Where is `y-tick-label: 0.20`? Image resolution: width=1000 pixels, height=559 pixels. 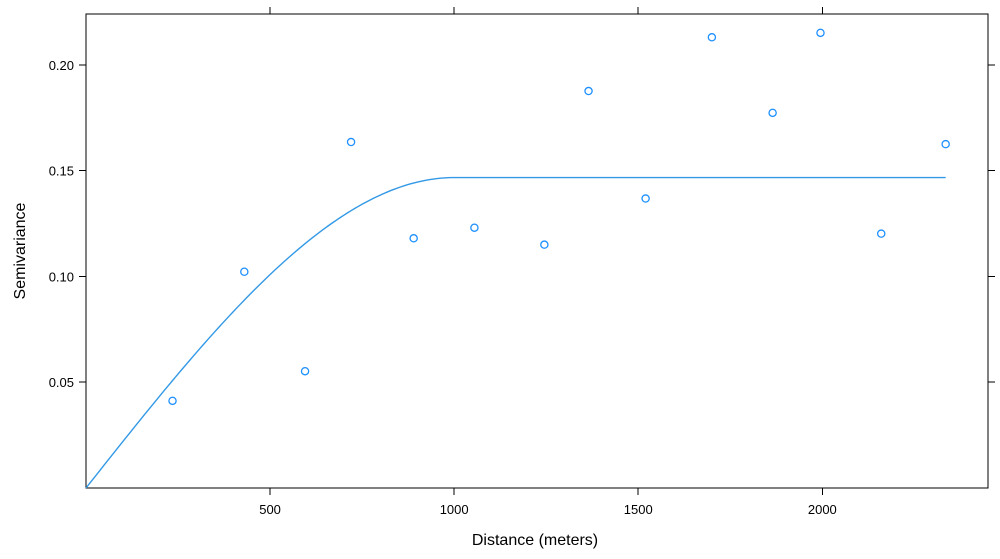
y-tick-label: 0.20 is located at coordinates (61, 65).